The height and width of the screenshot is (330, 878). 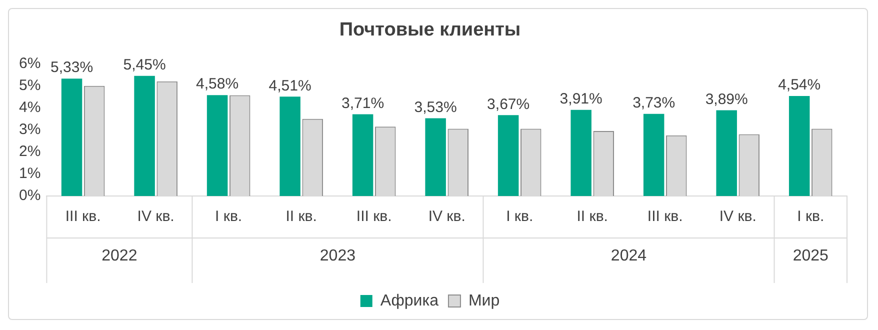 I want to click on y-tick-label: 6%, so click(x=29, y=63).